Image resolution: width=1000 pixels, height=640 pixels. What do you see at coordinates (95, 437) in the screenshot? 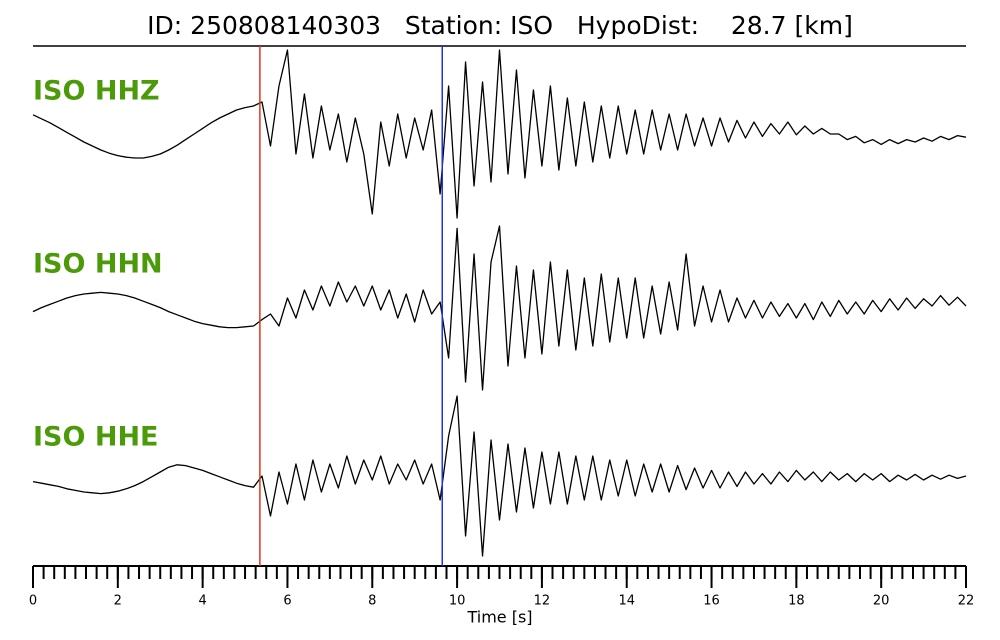
I see `trace-name: ISO HHE` at bounding box center [95, 437].